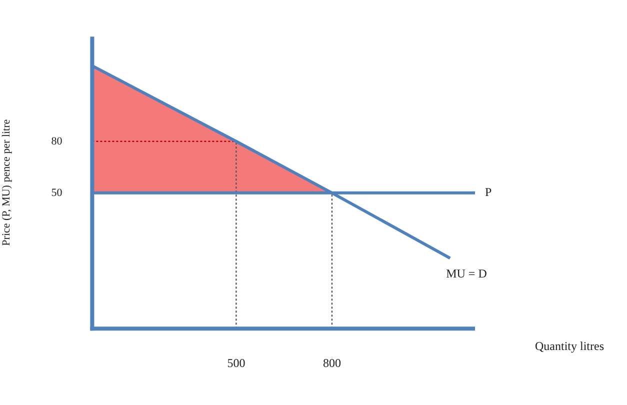 The height and width of the screenshot is (405, 627). Describe the element at coordinates (57, 192) in the screenshot. I see `y-tick-label: 50` at that location.